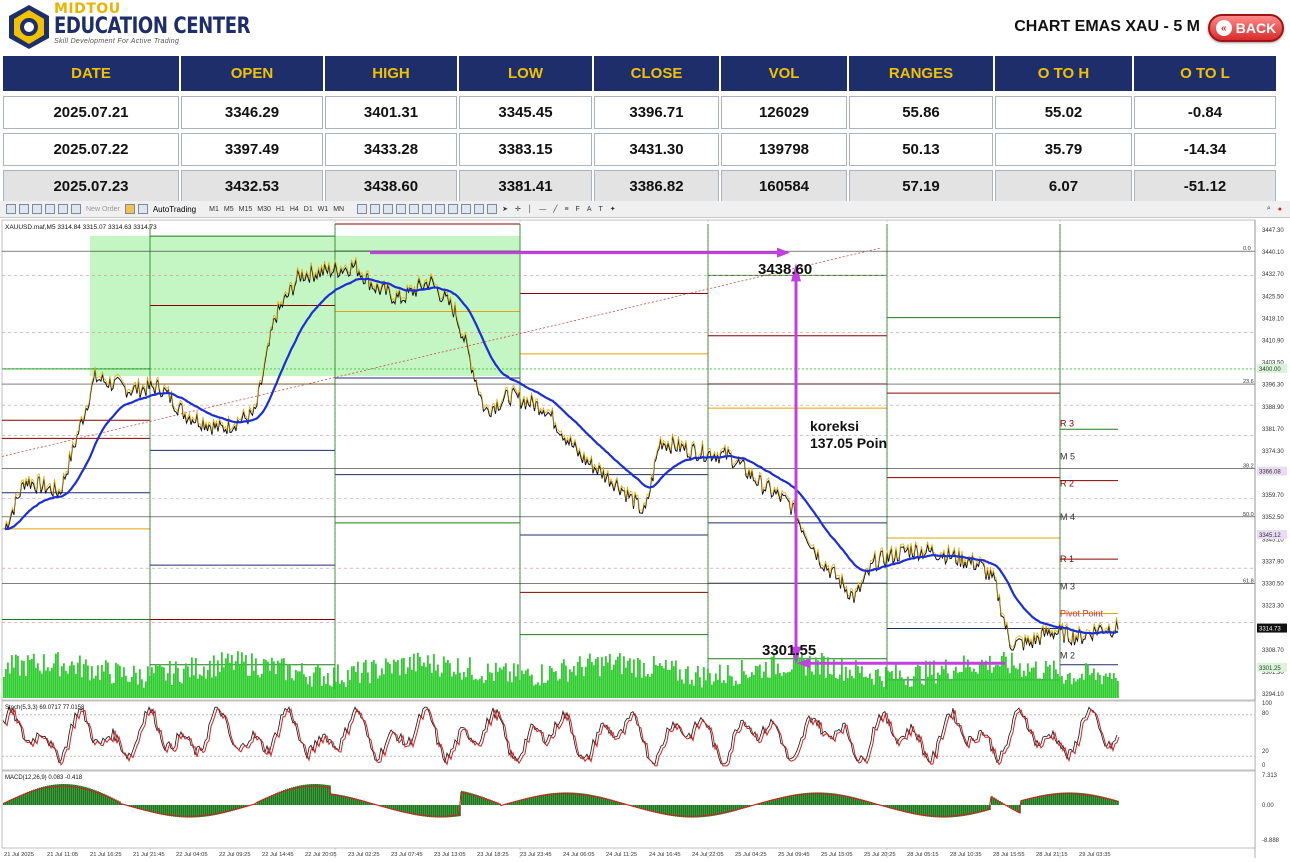  I want to click on navigator-icon, so click(50, 209).